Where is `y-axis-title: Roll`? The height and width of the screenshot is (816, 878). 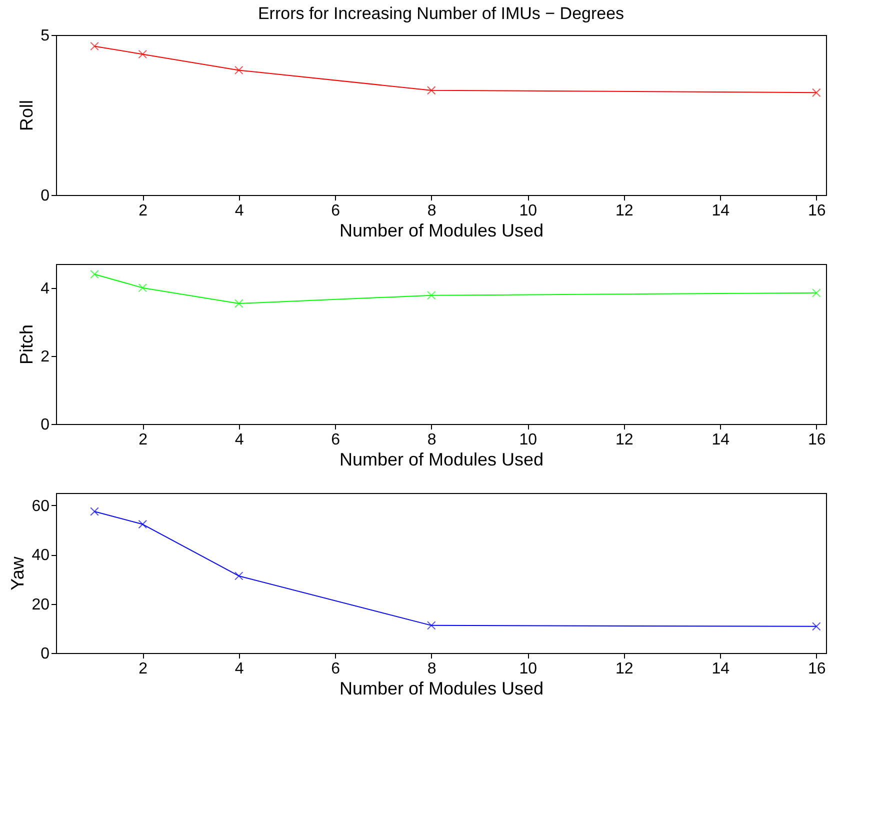 y-axis-title: Roll is located at coordinates (26, 116).